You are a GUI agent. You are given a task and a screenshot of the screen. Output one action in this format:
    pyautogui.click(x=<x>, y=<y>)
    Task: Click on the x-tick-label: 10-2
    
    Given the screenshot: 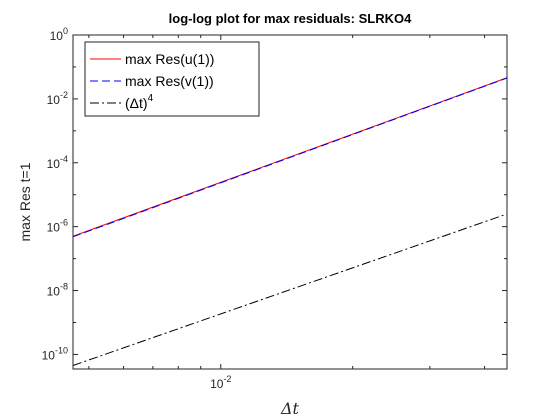 What is the action you would take?
    pyautogui.click(x=220, y=382)
    